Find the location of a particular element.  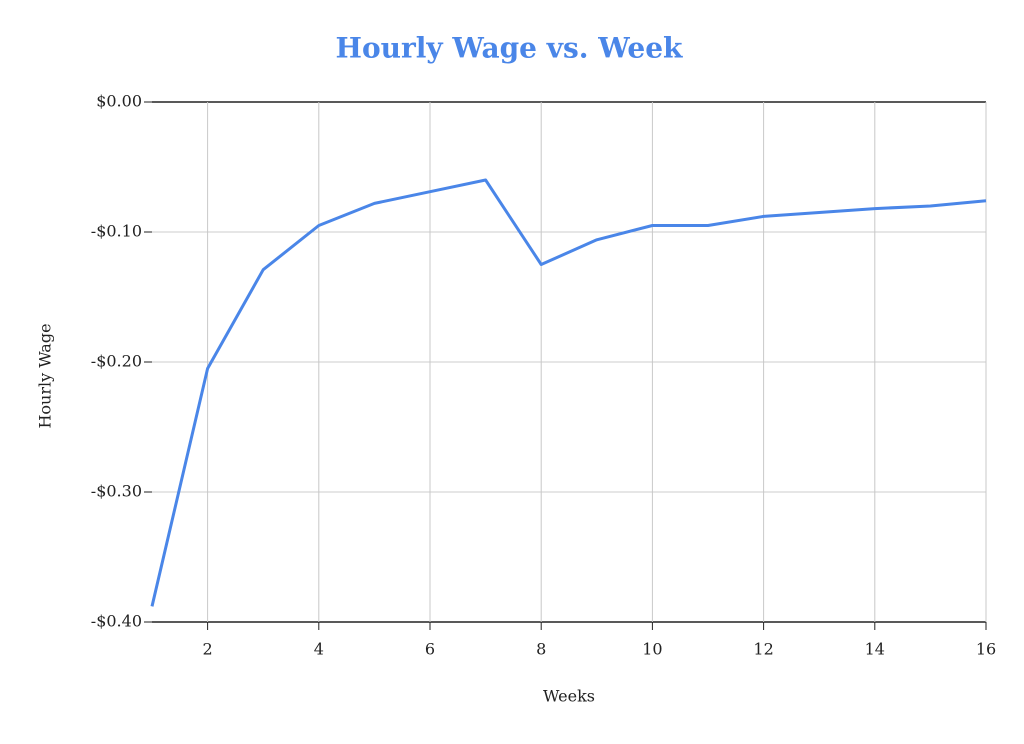

y-tick-label: -$0.20 is located at coordinates (116, 361).